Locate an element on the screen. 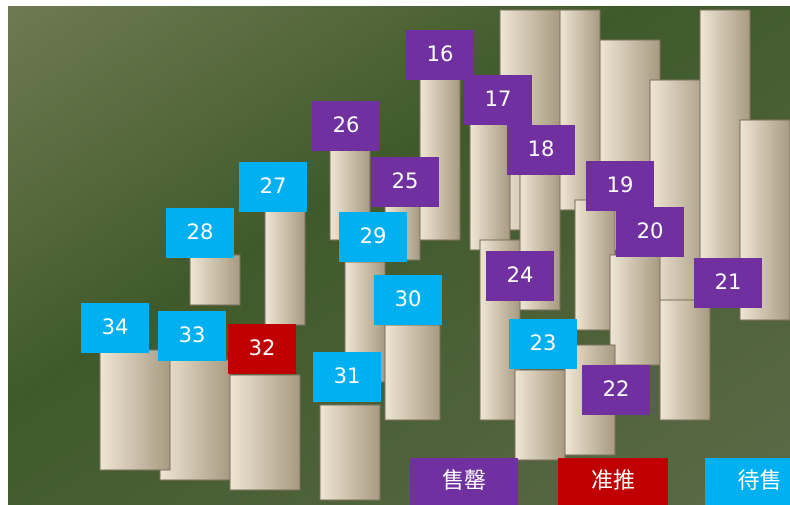 This screenshot has height=505, width=790. building-number: 24 is located at coordinates (520, 275).